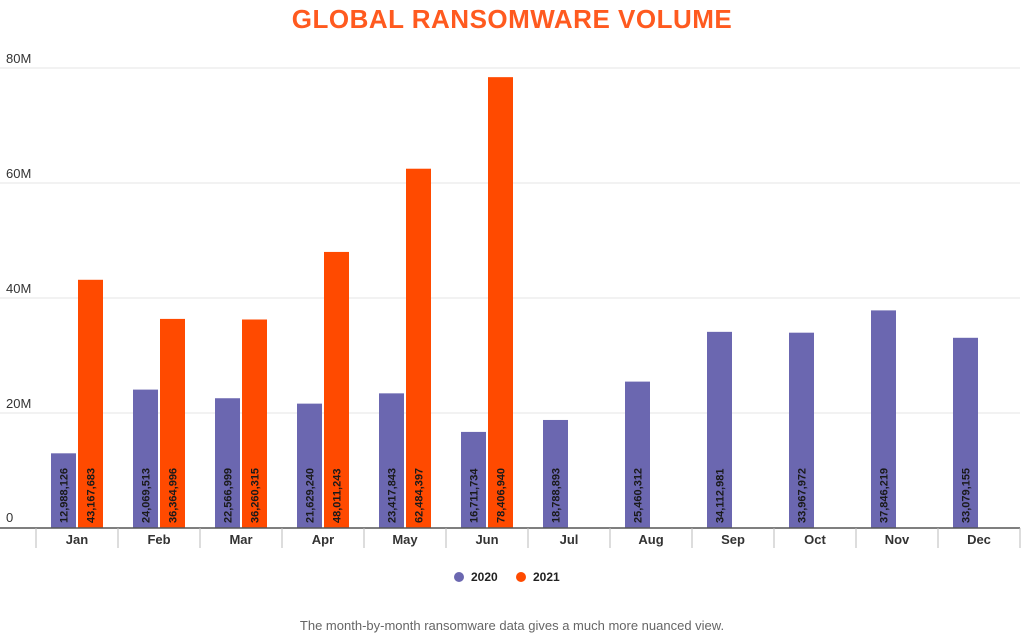 The width and height of the screenshot is (1024, 636). I want to click on y-tick-label: 40M, so click(18, 288).